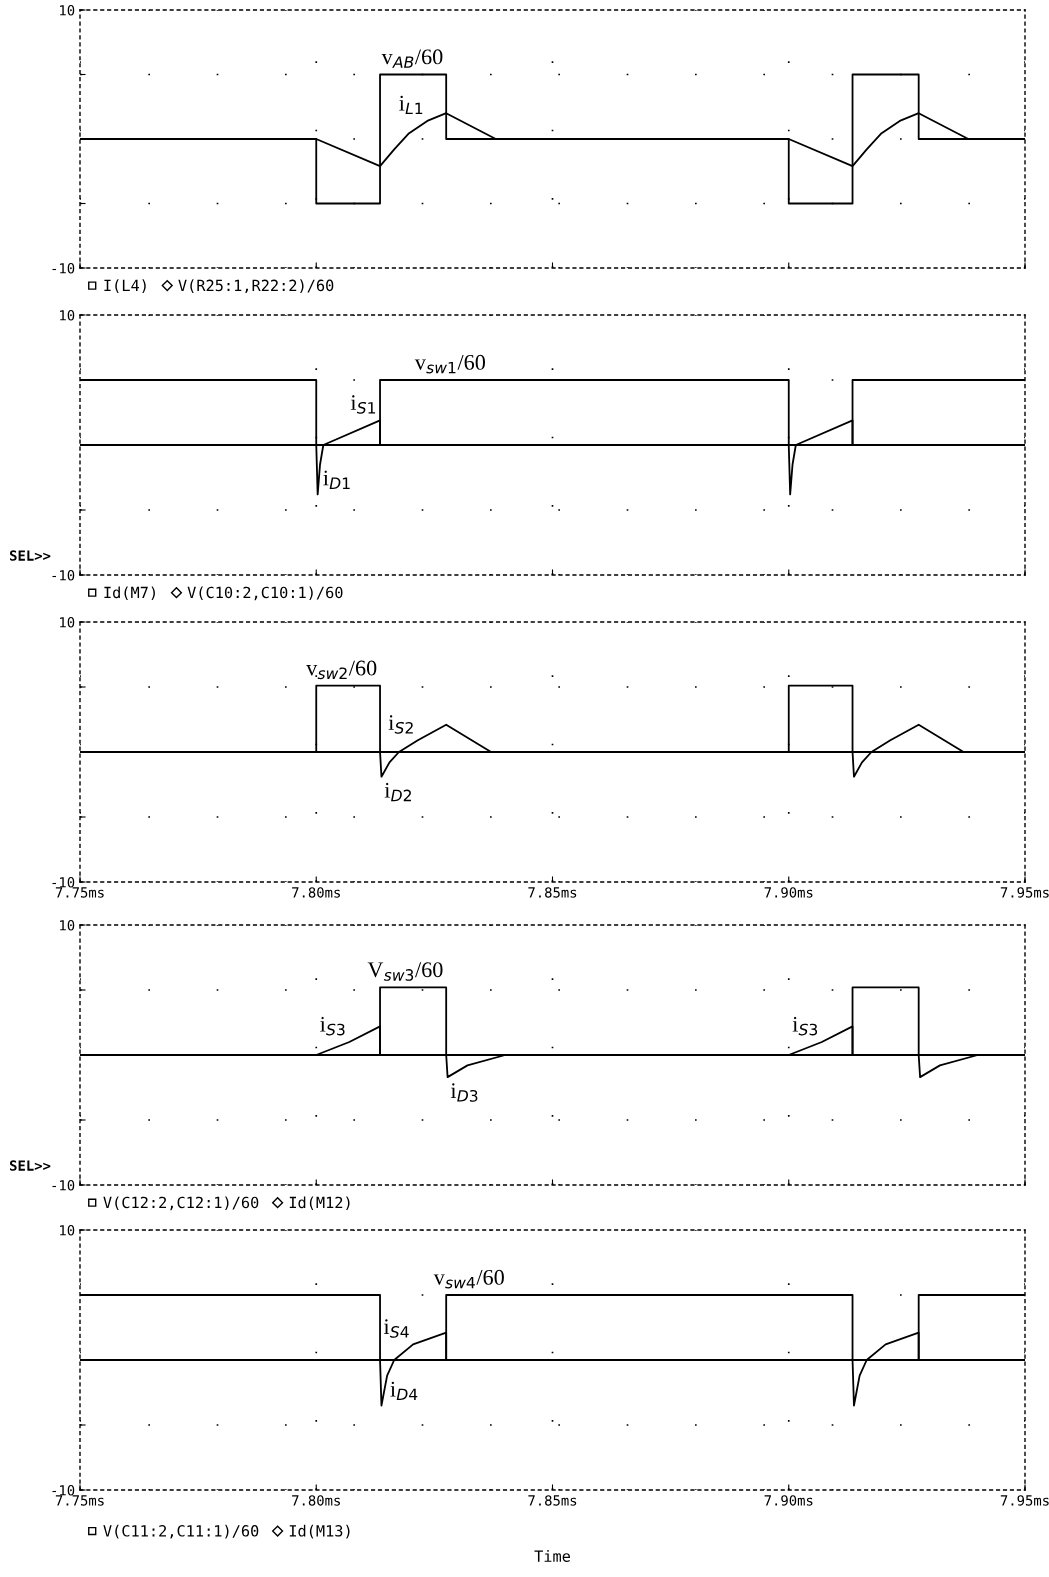 This screenshot has width=1049, height=1577. Describe the element at coordinates (319, 1203) in the screenshot. I see `legend-label: Id(M12)` at that location.